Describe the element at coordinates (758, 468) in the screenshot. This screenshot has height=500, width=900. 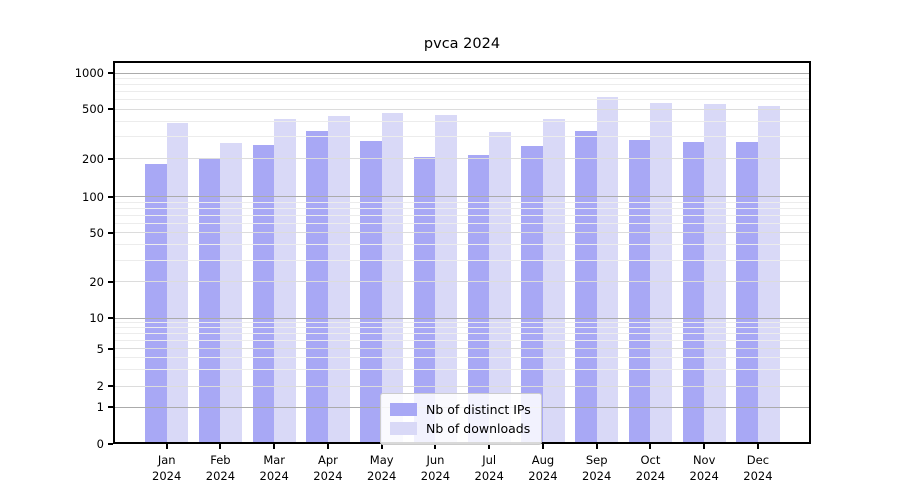
I see `x-tick-label-dec: Dec 2024` at that location.